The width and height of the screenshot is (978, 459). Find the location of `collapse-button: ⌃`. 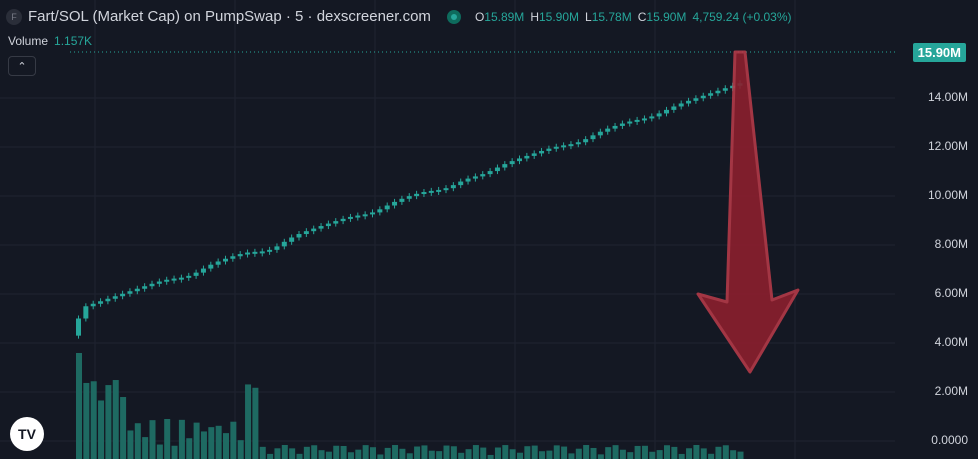

collapse-button: ⌃ is located at coordinates (22, 66).